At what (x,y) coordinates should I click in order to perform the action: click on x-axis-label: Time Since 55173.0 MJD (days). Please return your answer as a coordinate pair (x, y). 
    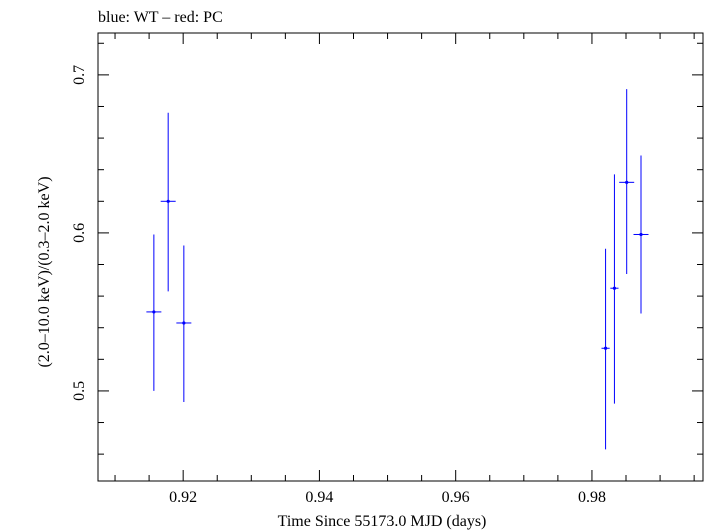
    Looking at the image, I should click on (382, 521).